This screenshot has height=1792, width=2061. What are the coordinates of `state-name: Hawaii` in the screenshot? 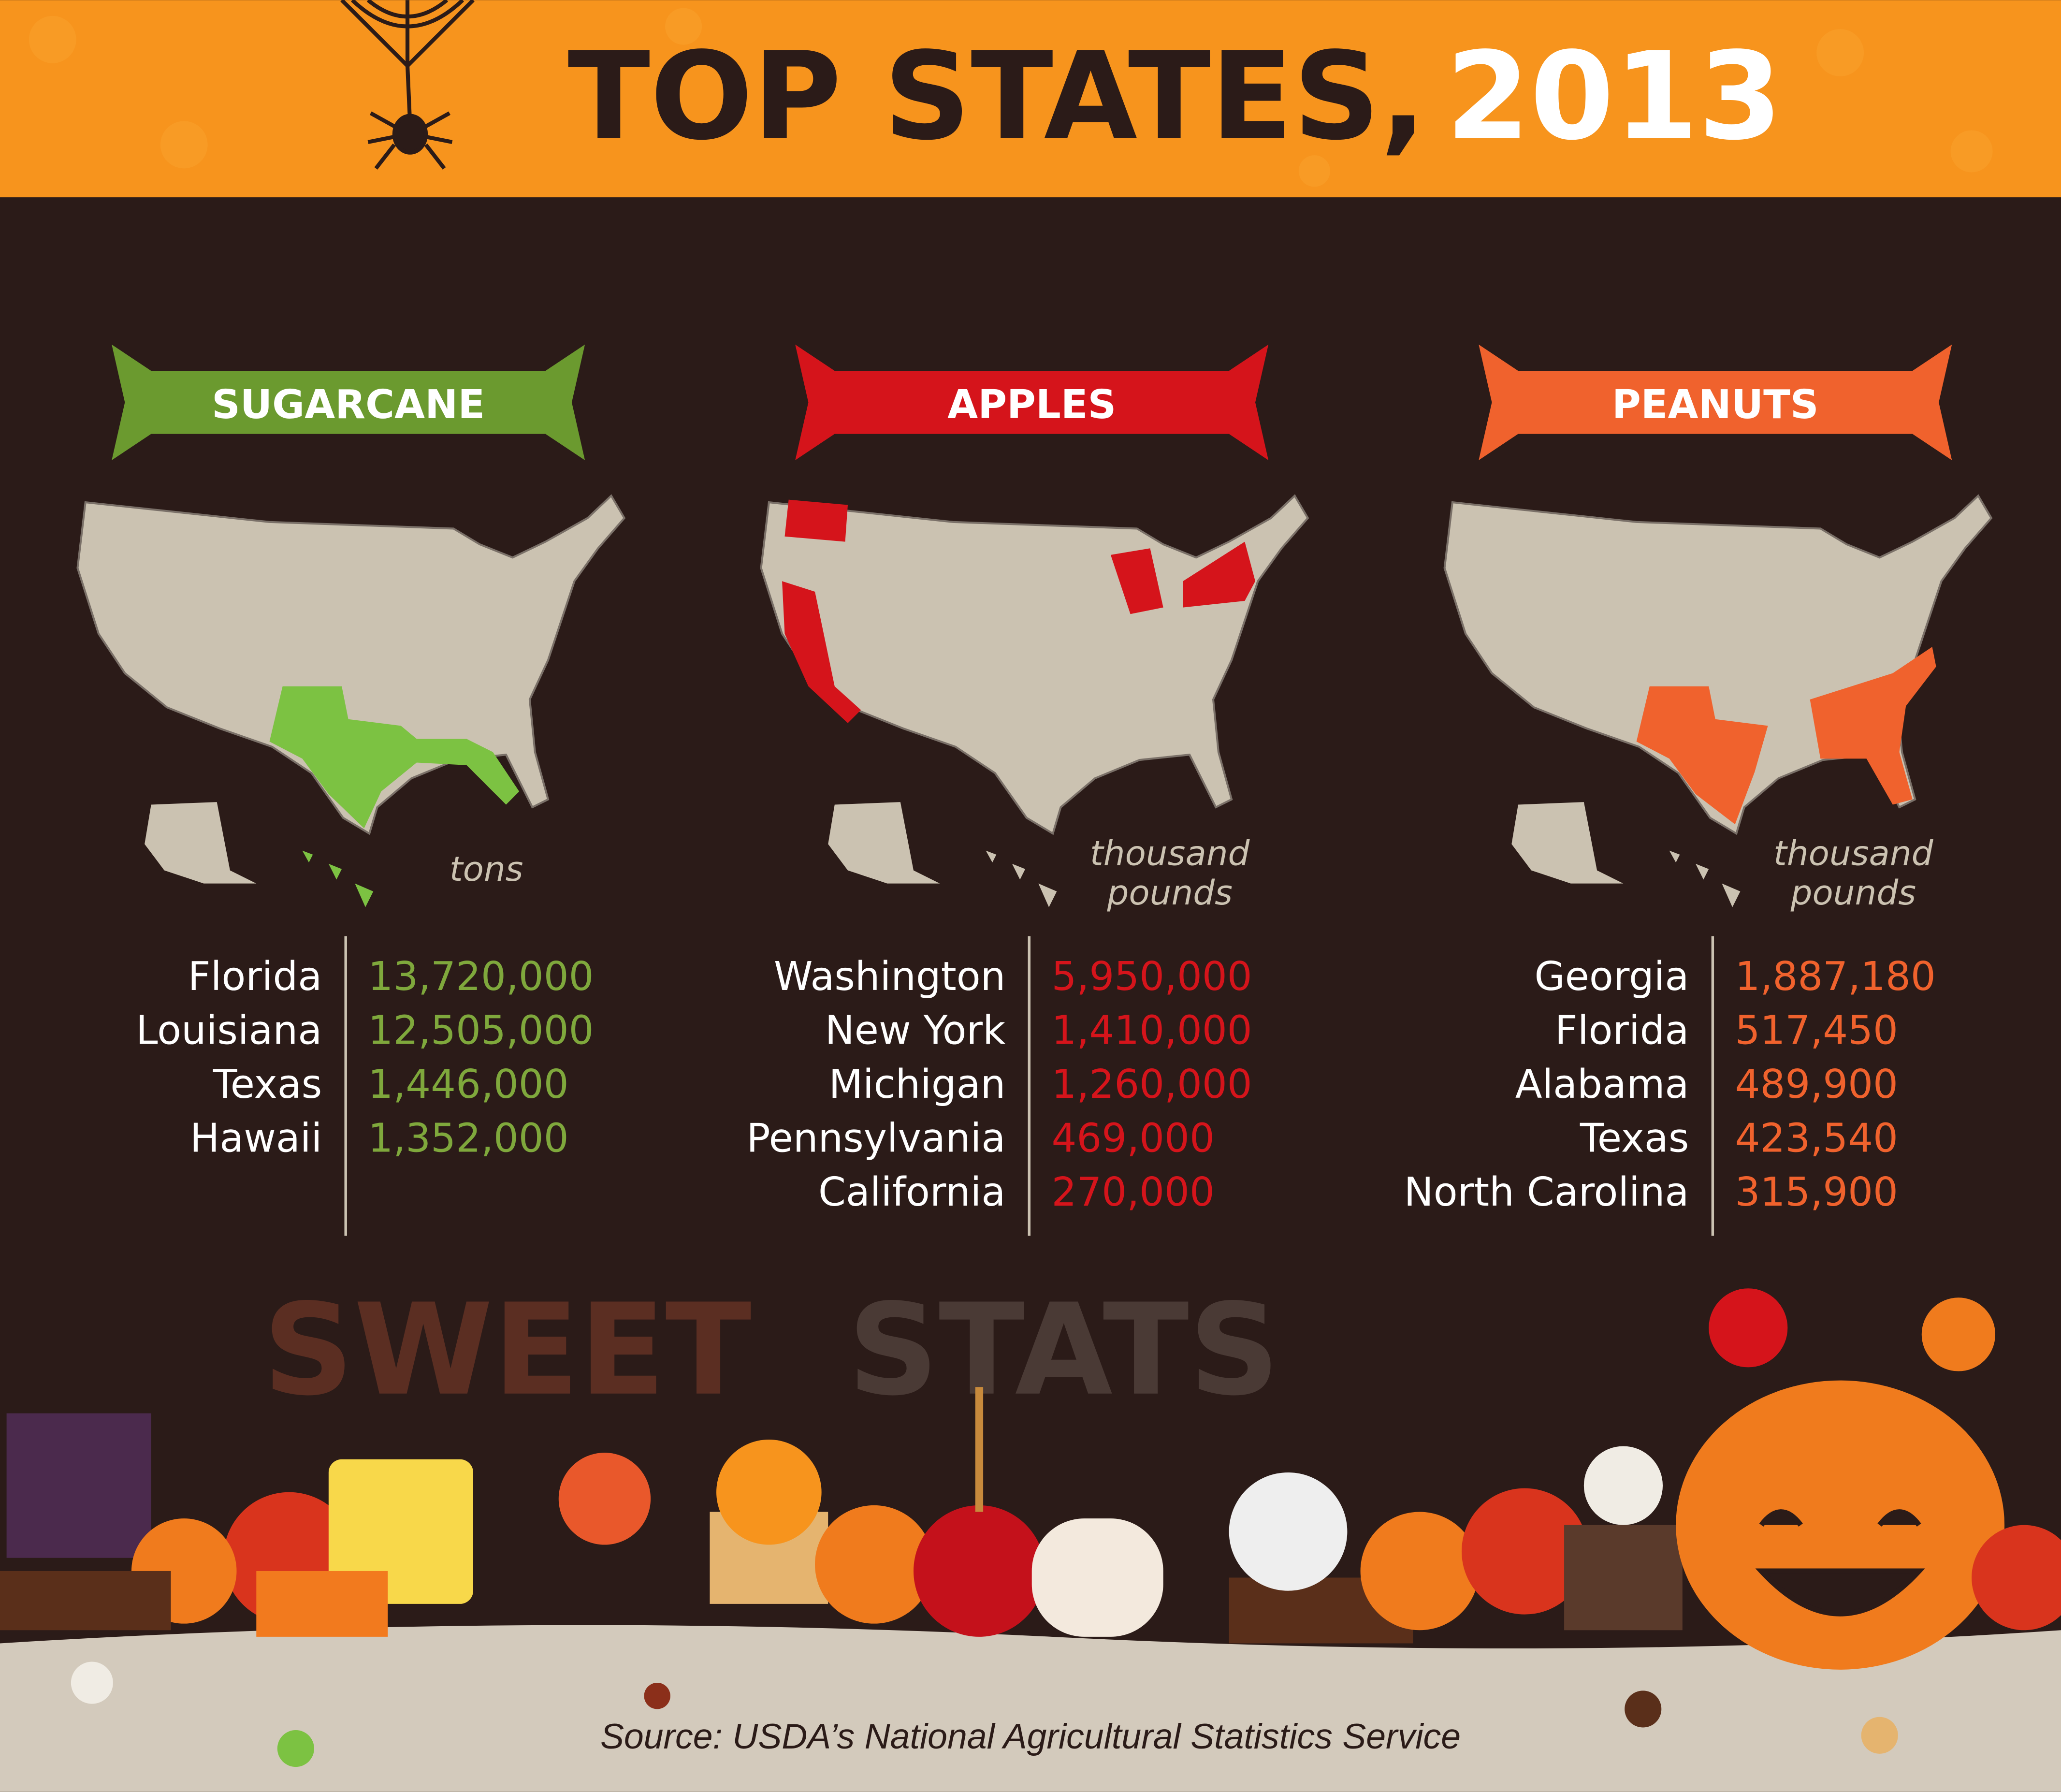 It's located at (256, 1138).